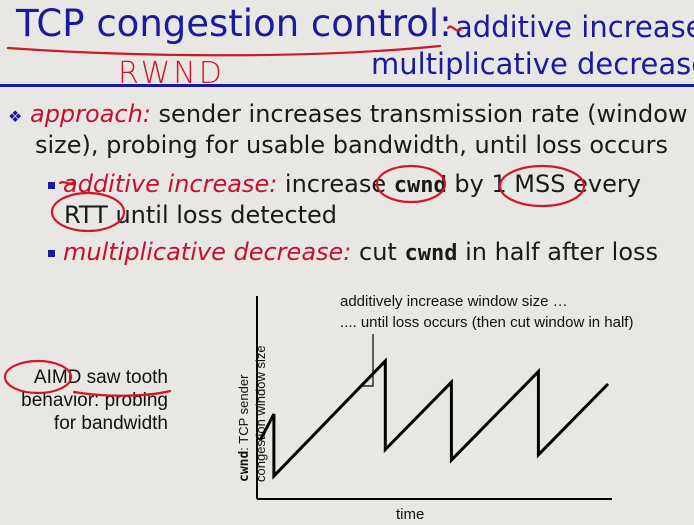  Describe the element at coordinates (558, 252) in the screenshot. I see `mult-post: in half after loss` at that location.